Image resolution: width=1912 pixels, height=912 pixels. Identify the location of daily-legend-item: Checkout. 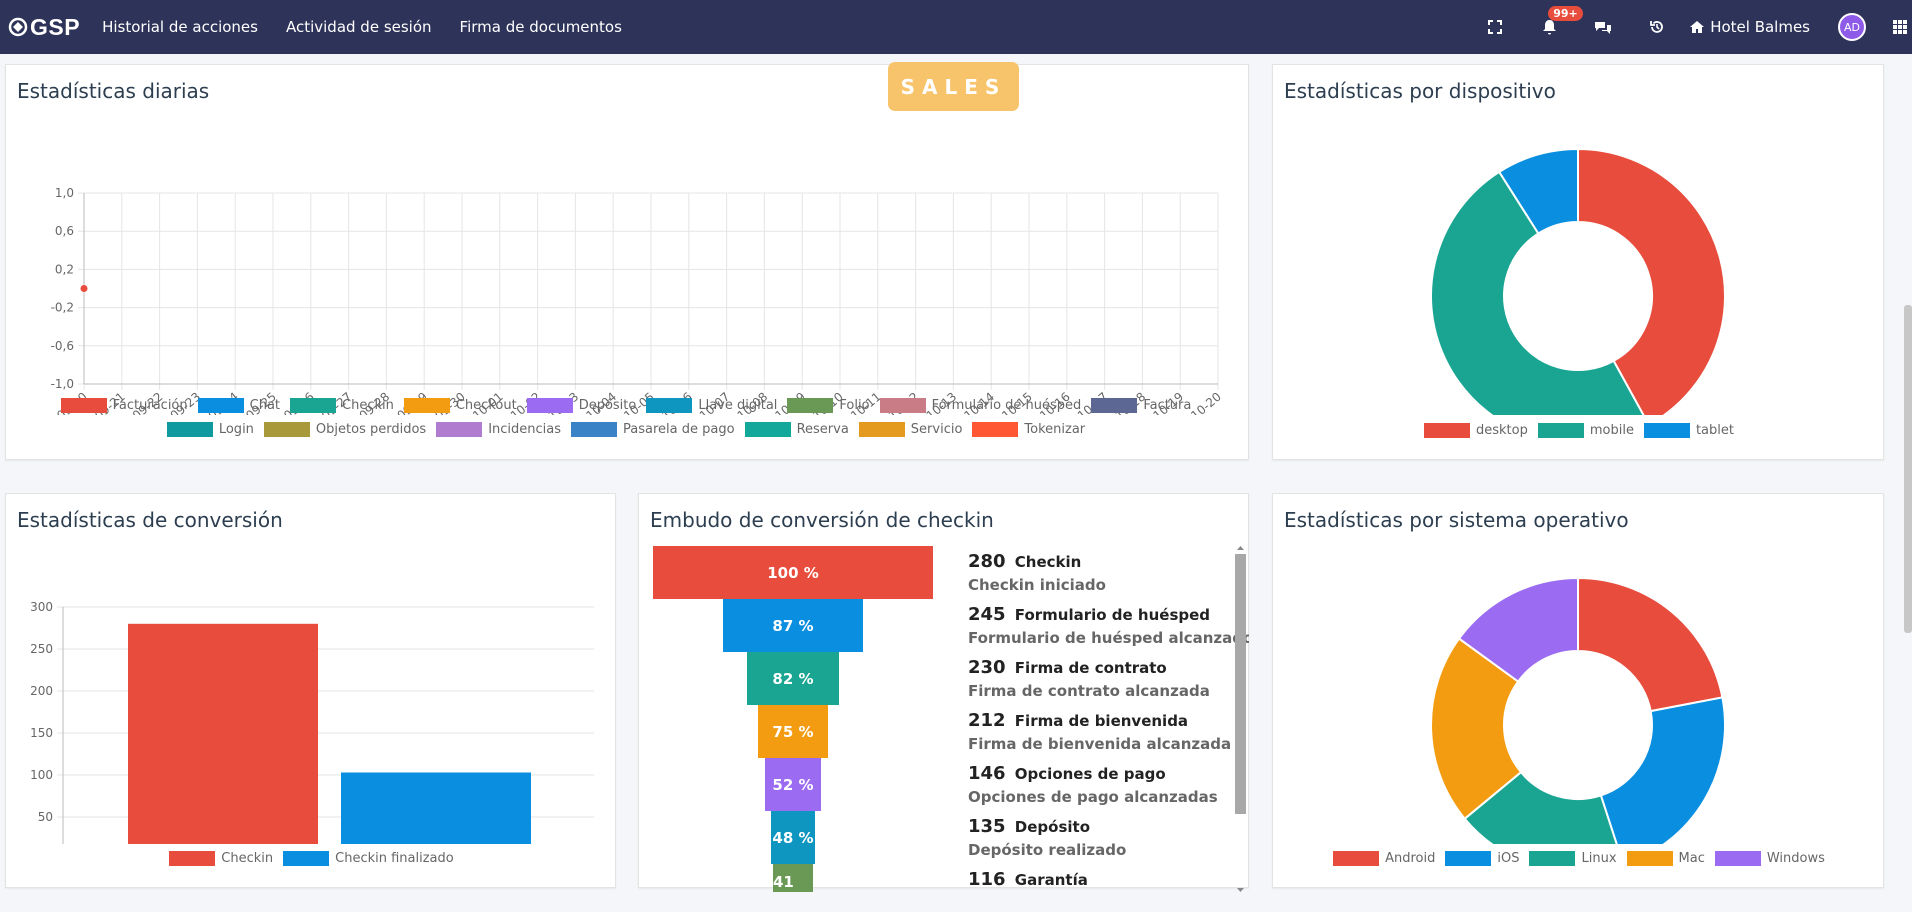
(460, 405).